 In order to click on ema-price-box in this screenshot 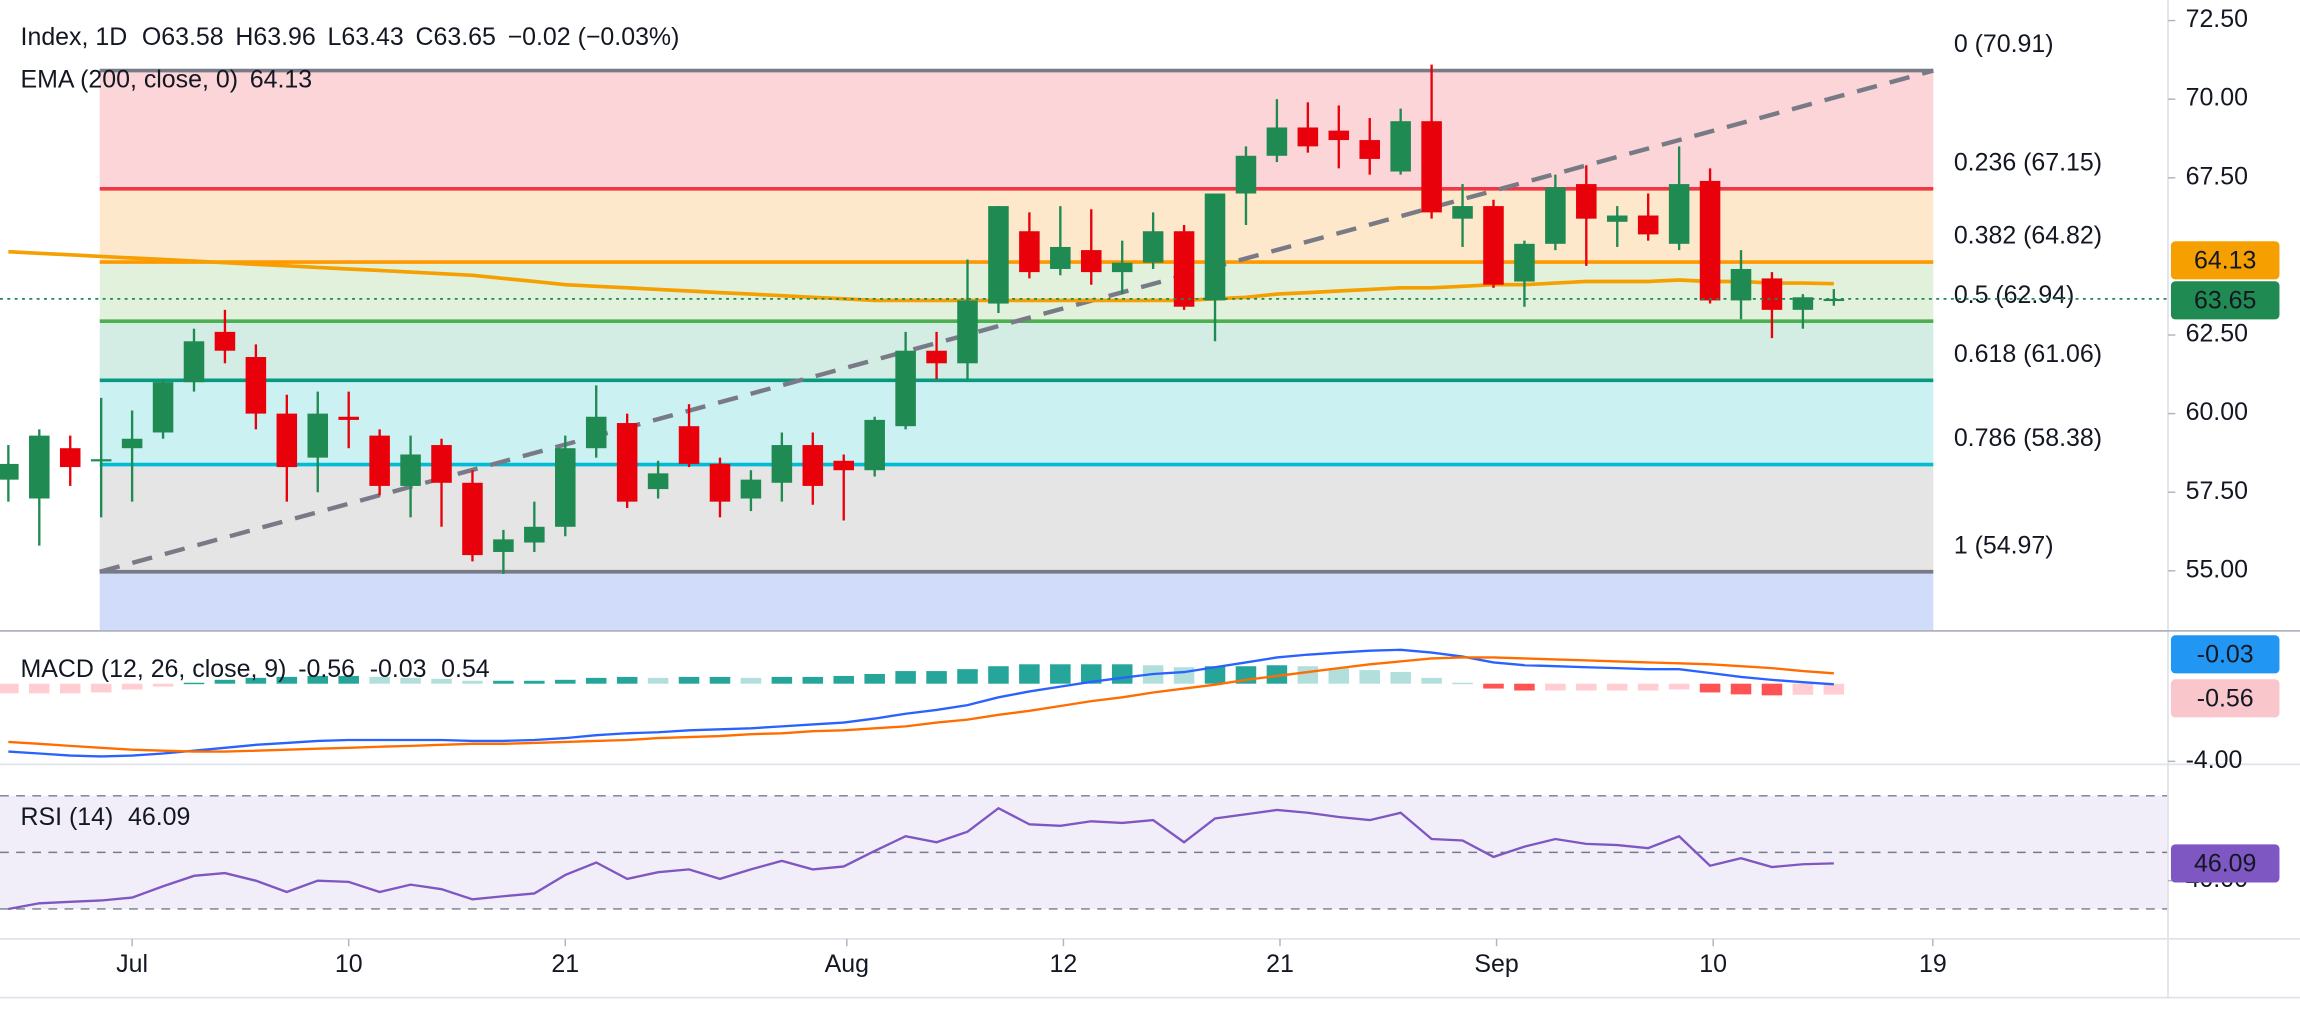, I will do `click(2225, 260)`.